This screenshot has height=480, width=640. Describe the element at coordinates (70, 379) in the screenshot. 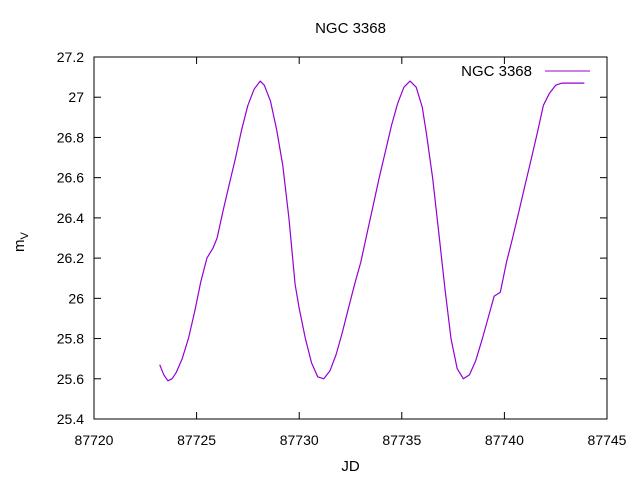

I see `y-tick-label: 25.6` at that location.